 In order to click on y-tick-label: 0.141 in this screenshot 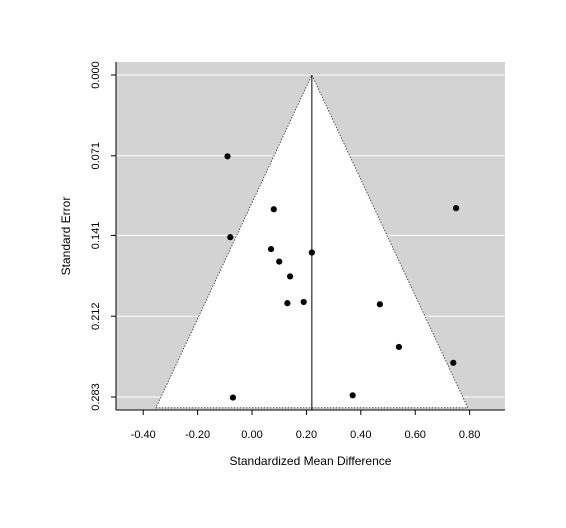, I will do `click(96, 236)`.